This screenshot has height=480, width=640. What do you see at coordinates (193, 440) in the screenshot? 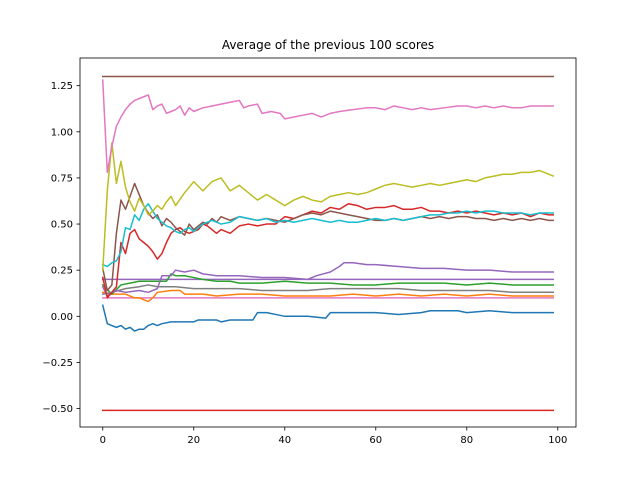
I see `x-tick-label: 20` at bounding box center [193, 440].